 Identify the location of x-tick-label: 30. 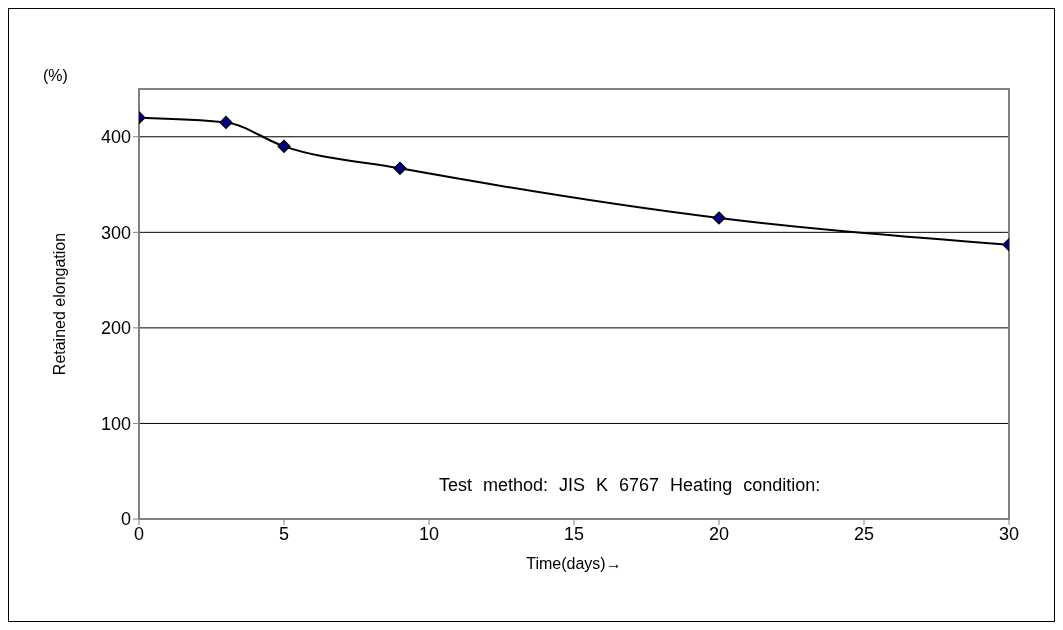
(1009, 533).